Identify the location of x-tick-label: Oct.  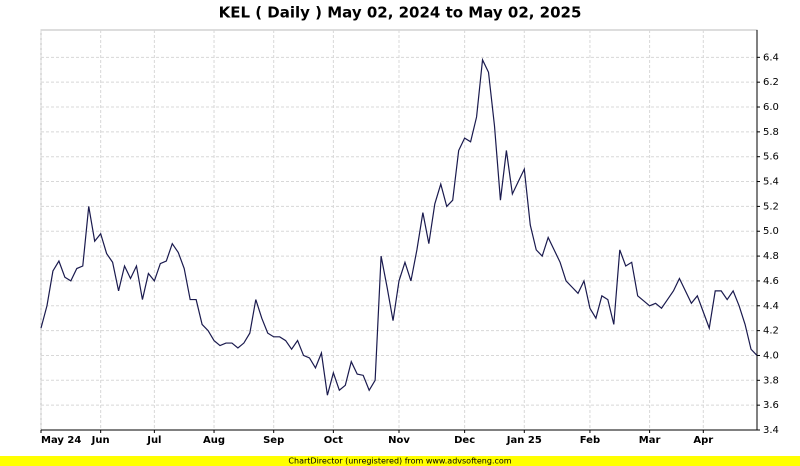
(333, 440).